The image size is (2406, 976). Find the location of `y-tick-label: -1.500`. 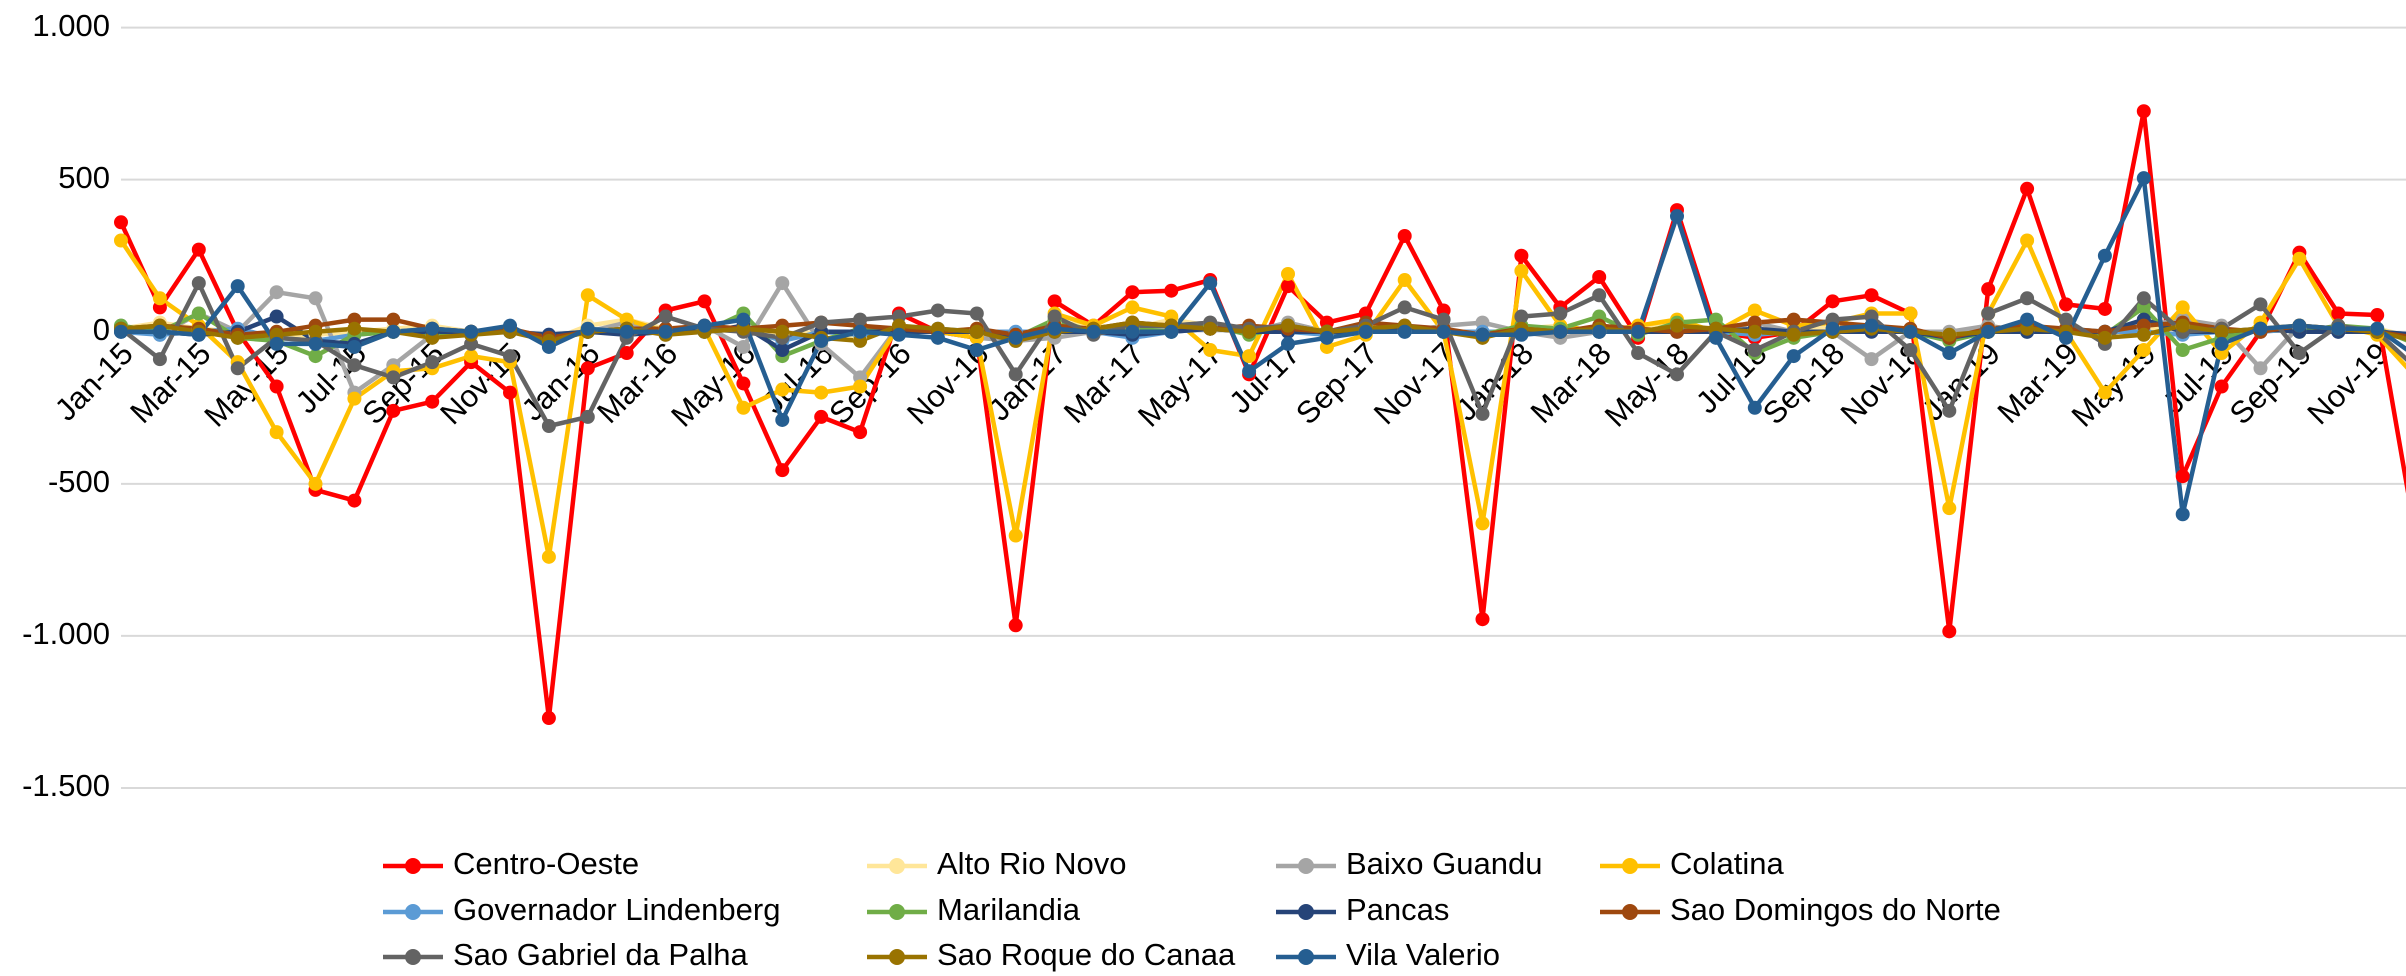

y-tick-label: -1.500 is located at coordinates (66, 785).